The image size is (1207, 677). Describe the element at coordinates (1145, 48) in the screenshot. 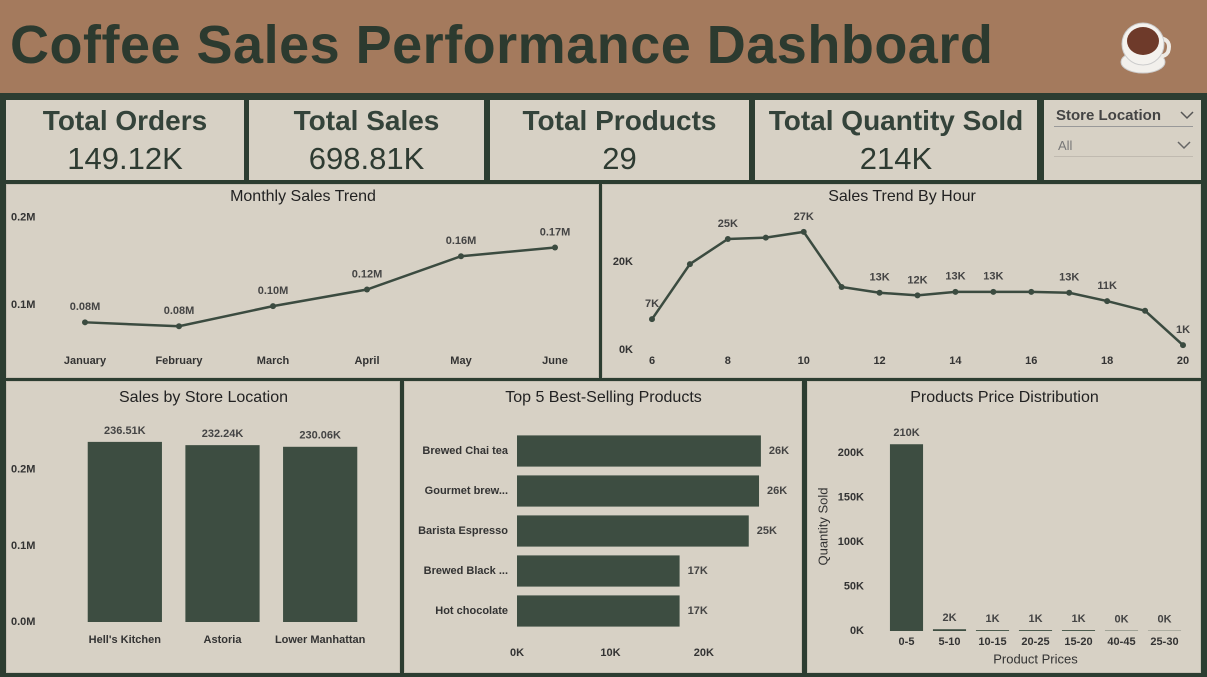

I see `coffee-icon` at that location.